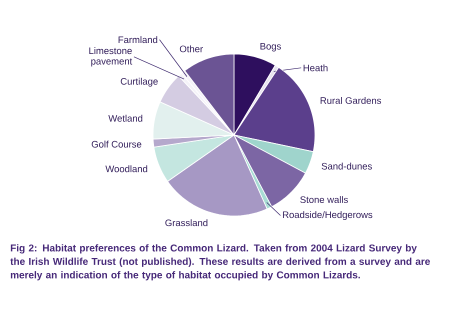  What do you see at coordinates (316, 68) in the screenshot?
I see `slice-label: Heath` at bounding box center [316, 68].